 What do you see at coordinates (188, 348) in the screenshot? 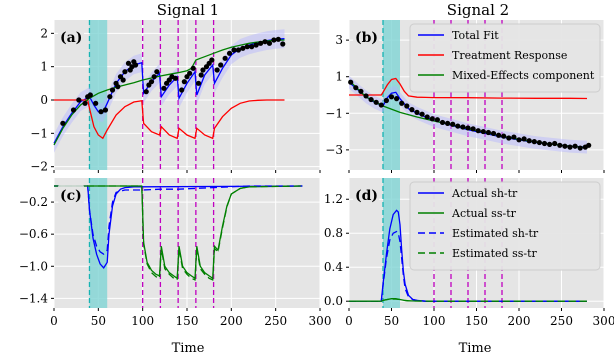
I see `xlabel-left: Time` at bounding box center [188, 348].